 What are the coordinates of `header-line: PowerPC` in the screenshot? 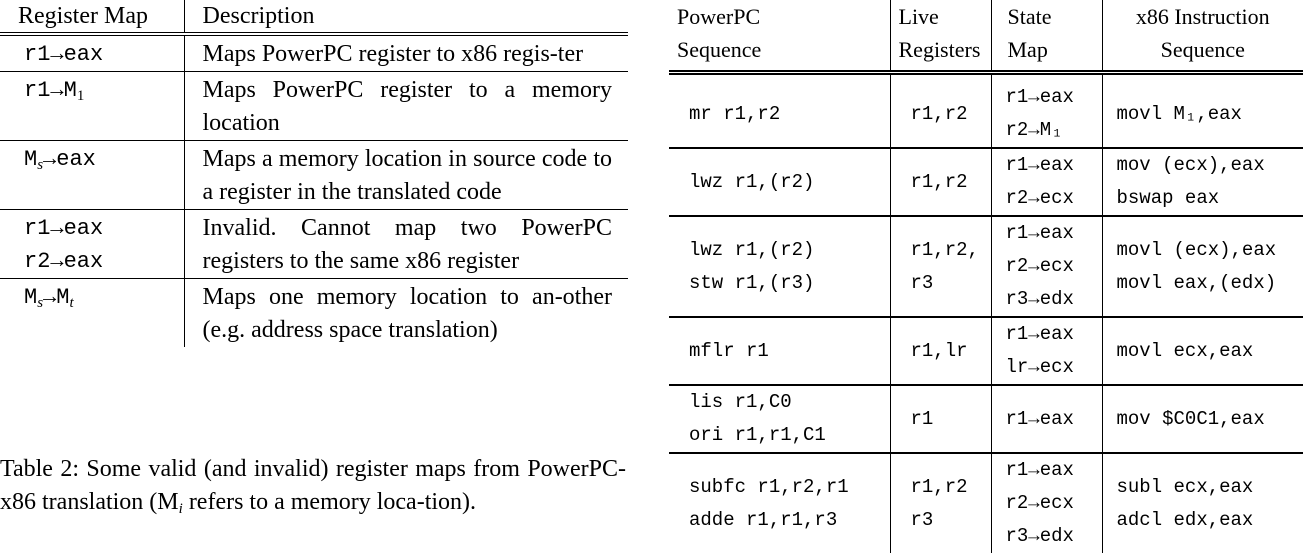 It's located at (783, 16).